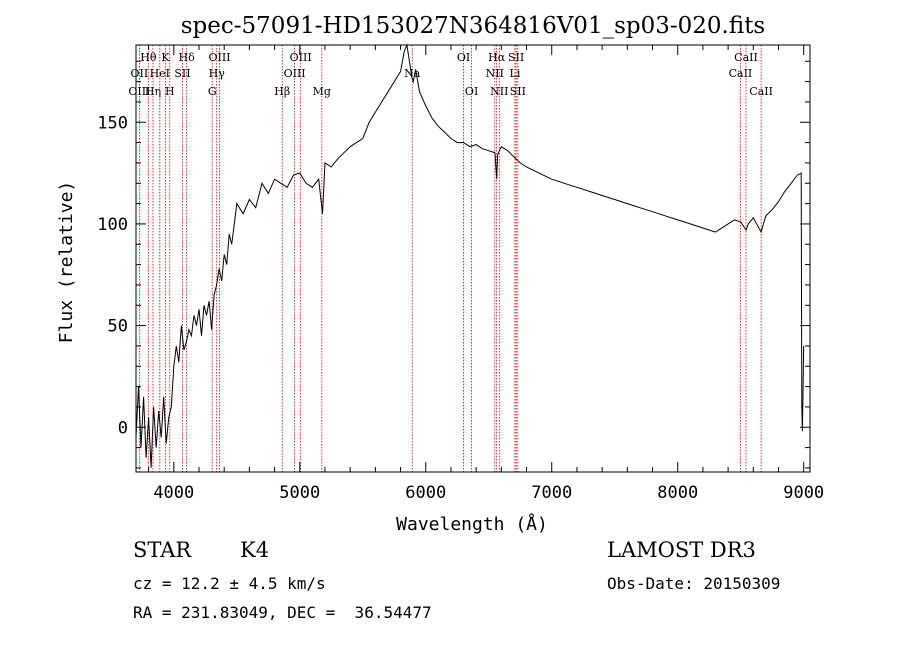  I want to click on coordinates: RA = 231.83049, DEC = 36.54477, so click(282, 612).